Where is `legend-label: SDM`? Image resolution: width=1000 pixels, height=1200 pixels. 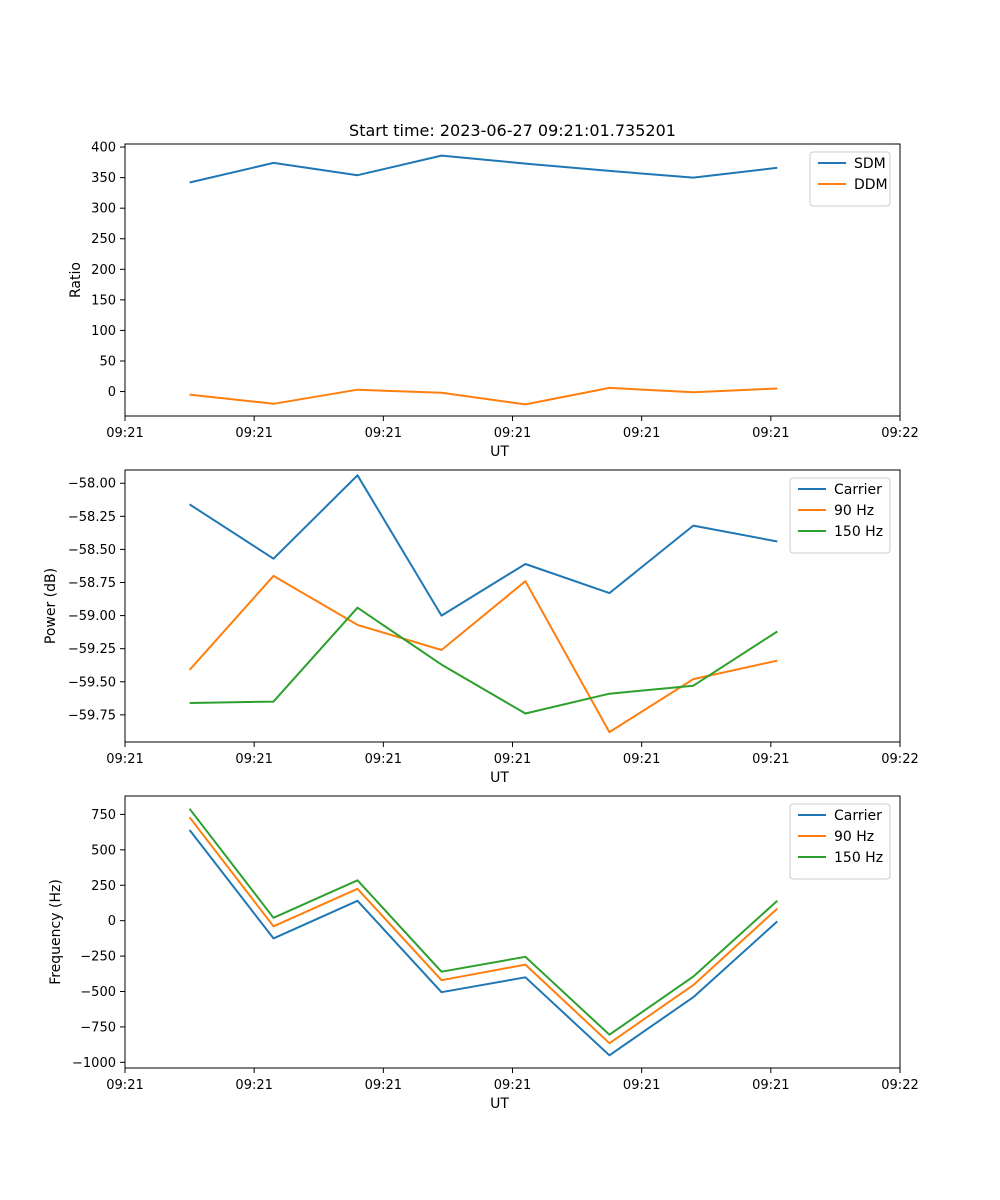 legend-label: SDM is located at coordinates (870, 164).